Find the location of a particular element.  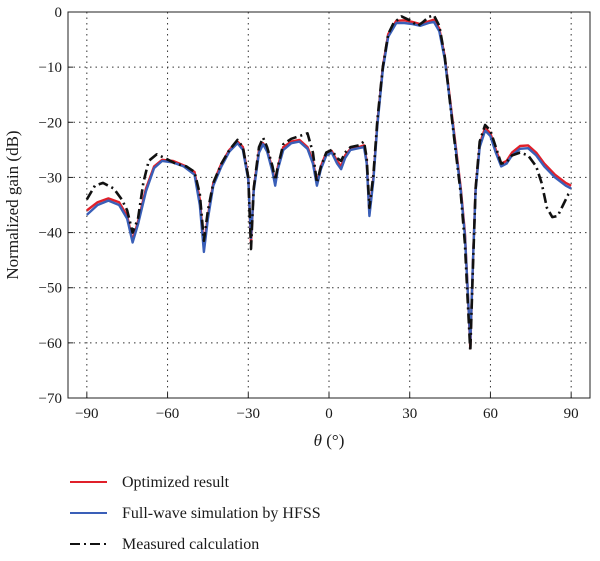

legend-label: Optimized result is located at coordinates (176, 482).